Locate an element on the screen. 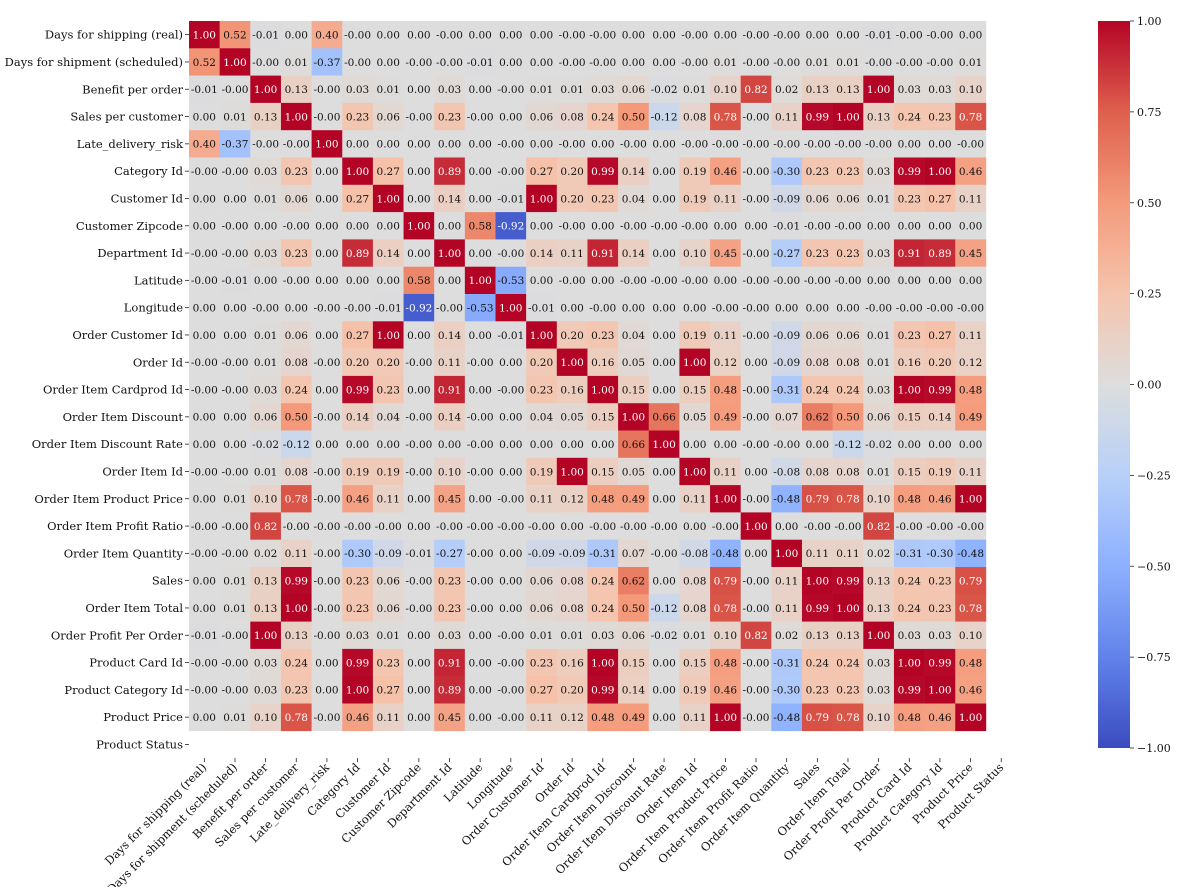 The height and width of the screenshot is (887, 1200). cell-value-label: 0.08 is located at coordinates (817, 363).